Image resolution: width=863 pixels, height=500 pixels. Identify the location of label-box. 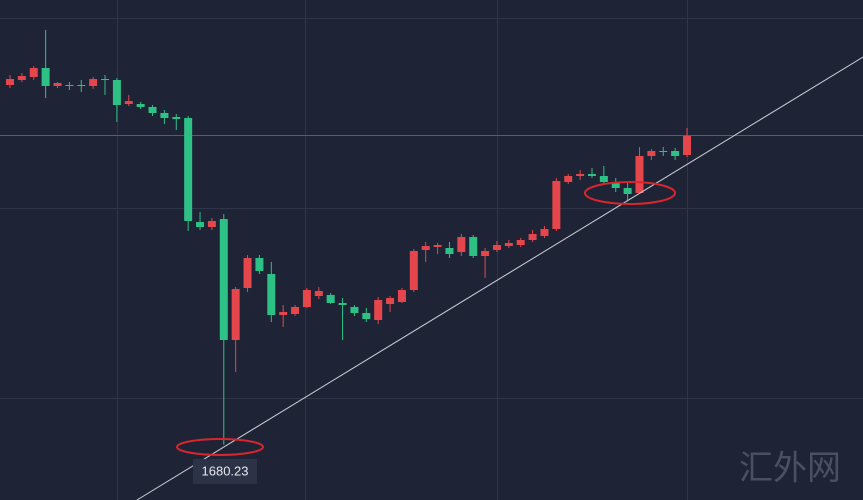
(225, 471).